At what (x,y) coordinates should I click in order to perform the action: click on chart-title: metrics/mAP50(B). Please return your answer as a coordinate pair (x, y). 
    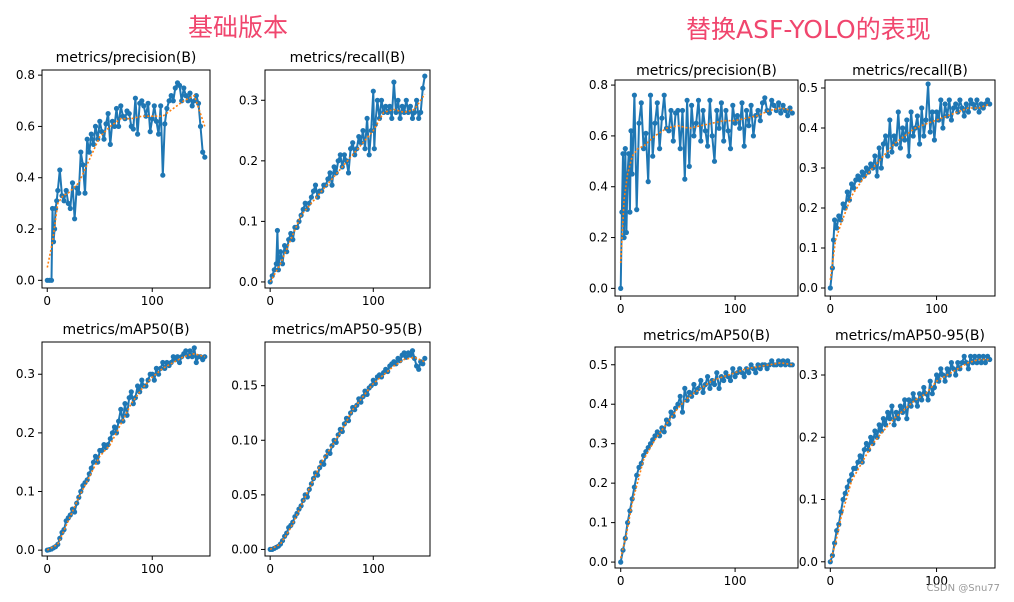
    Looking at the image, I should click on (125, 330).